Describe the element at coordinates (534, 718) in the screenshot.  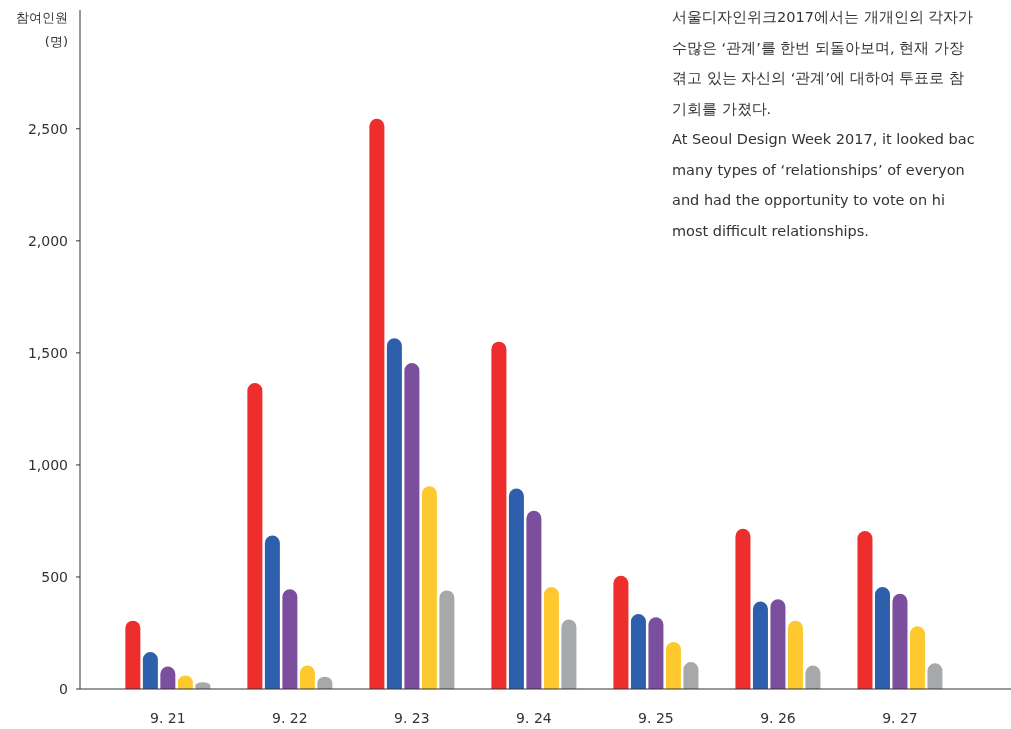
I see `x-tick-label: 9. 24` at that location.